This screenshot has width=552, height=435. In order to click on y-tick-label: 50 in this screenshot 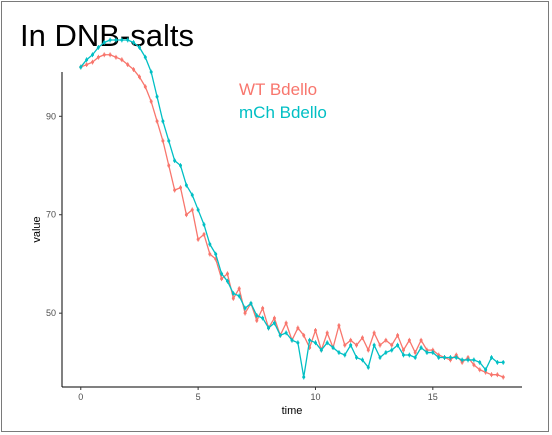, I will do `click(51, 313)`.